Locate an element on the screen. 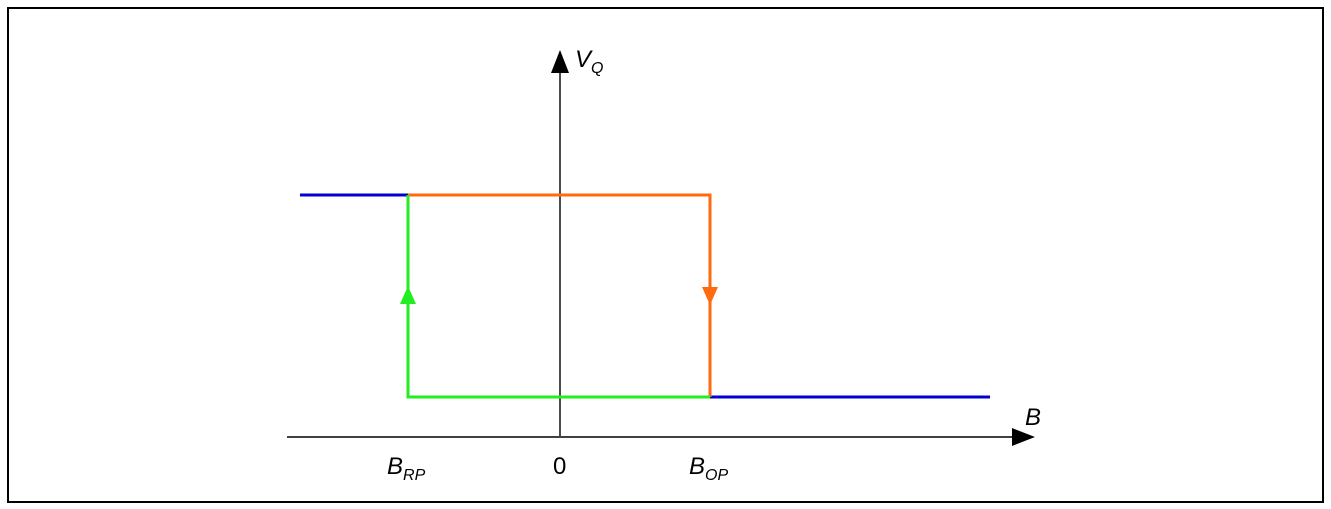 The height and width of the screenshot is (509, 1331). rising-transition-path is located at coordinates (558, 297).